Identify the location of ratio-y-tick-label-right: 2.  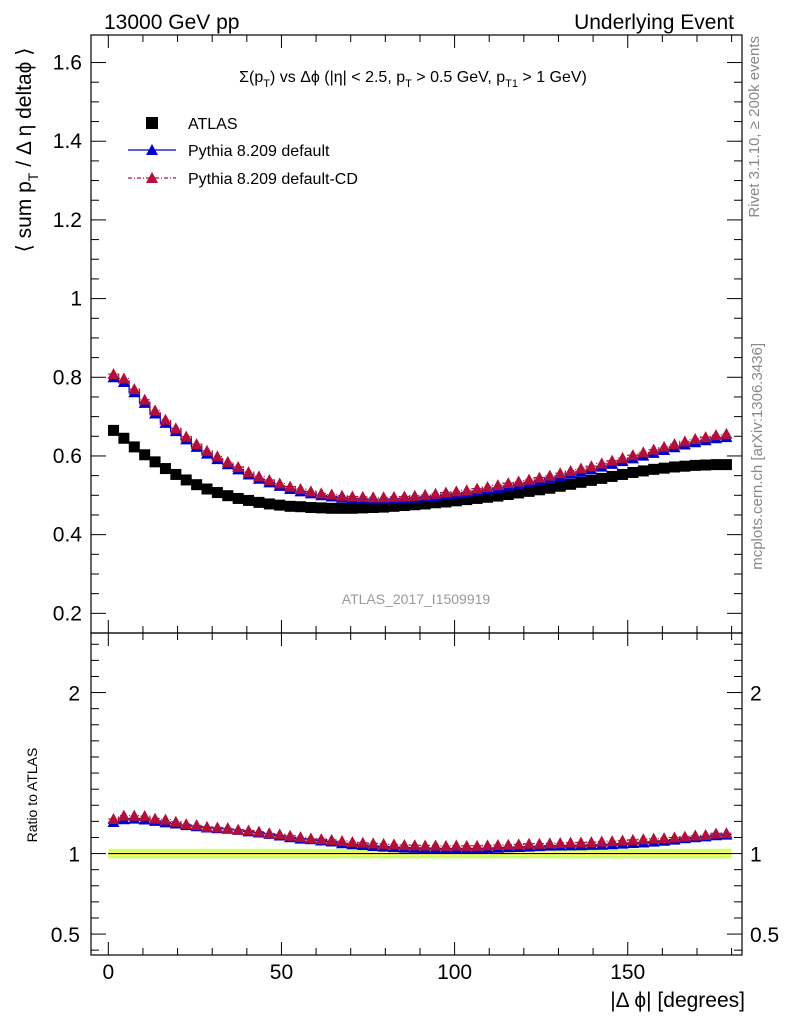
(756, 694).